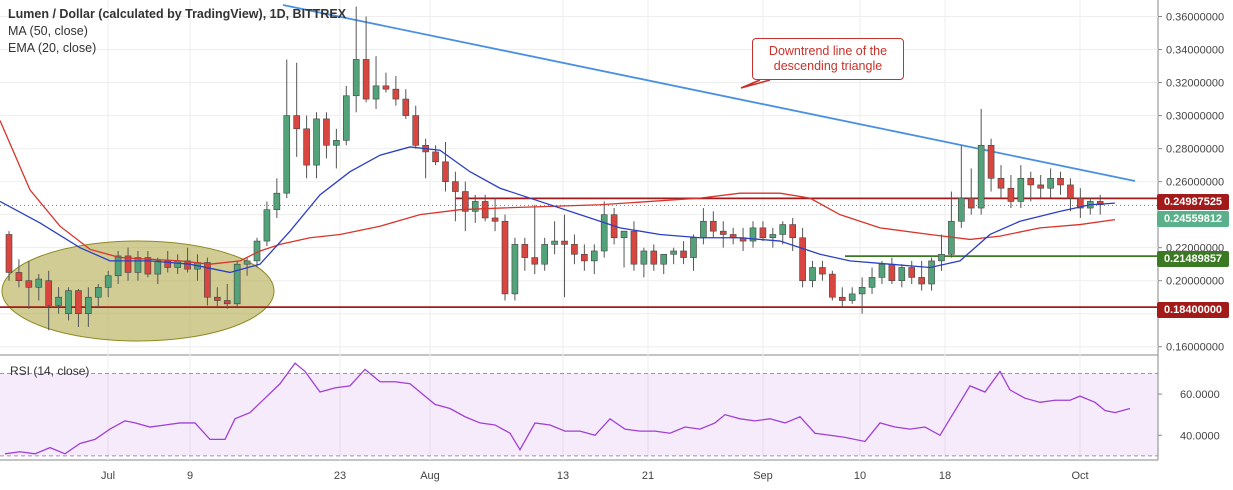 This screenshot has width=1233, height=490. I want to click on price-tick-label: 0.28000000, so click(1195, 150).